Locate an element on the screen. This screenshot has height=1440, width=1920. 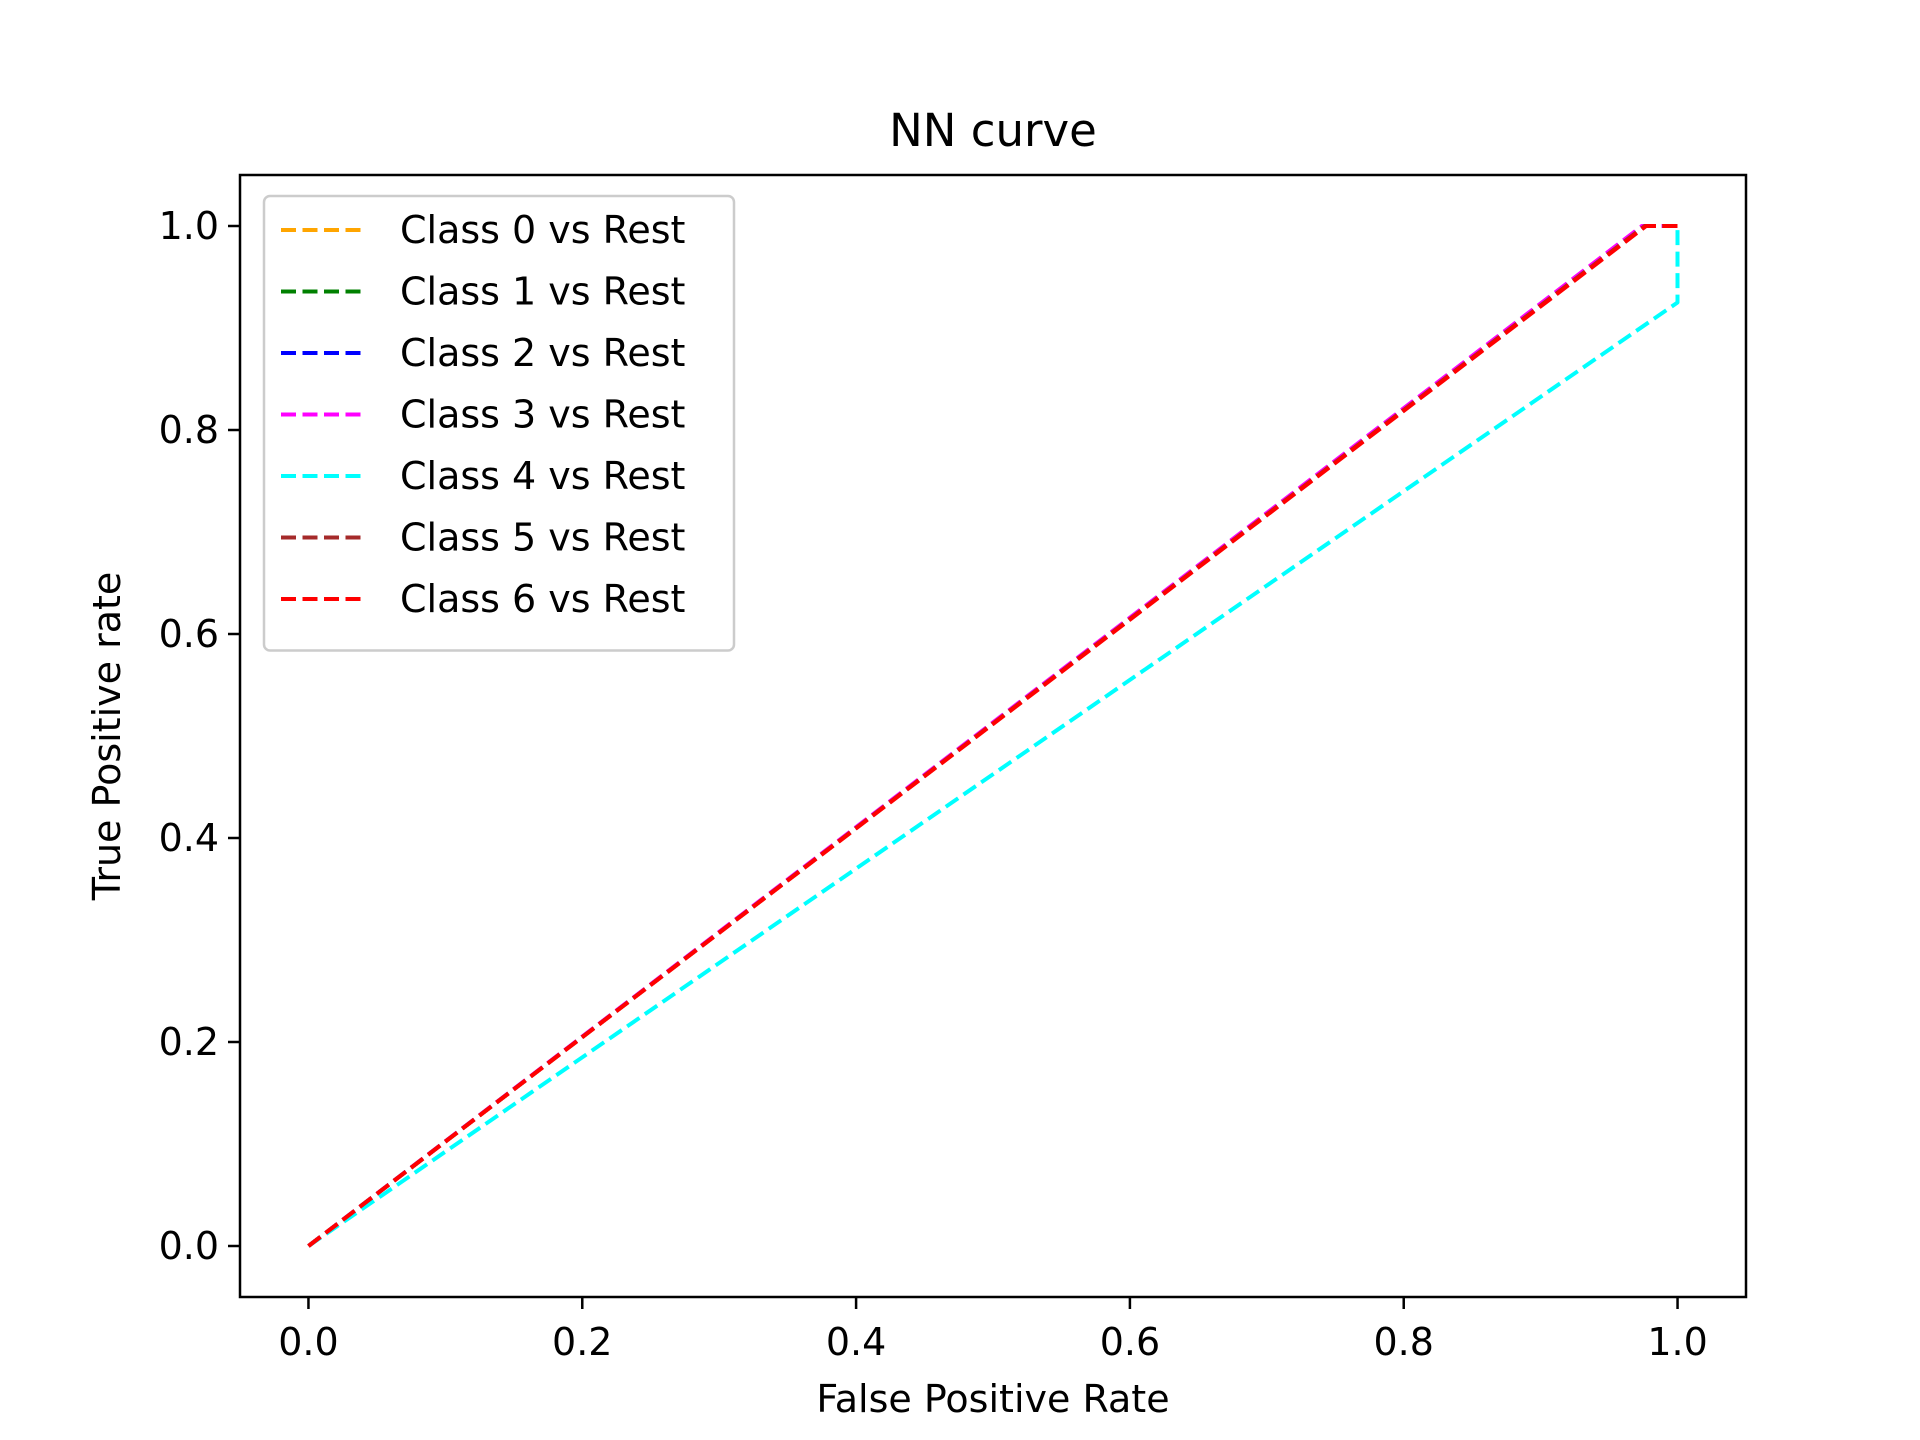
legend-box is located at coordinates (499, 423).